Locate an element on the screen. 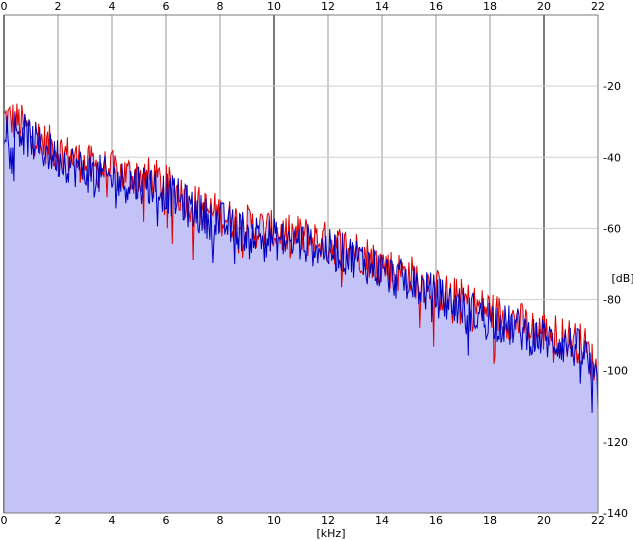 Image resolution: width=633 pixels, height=540 pixels. x-tick-label-bottom: 14 is located at coordinates (382, 520).